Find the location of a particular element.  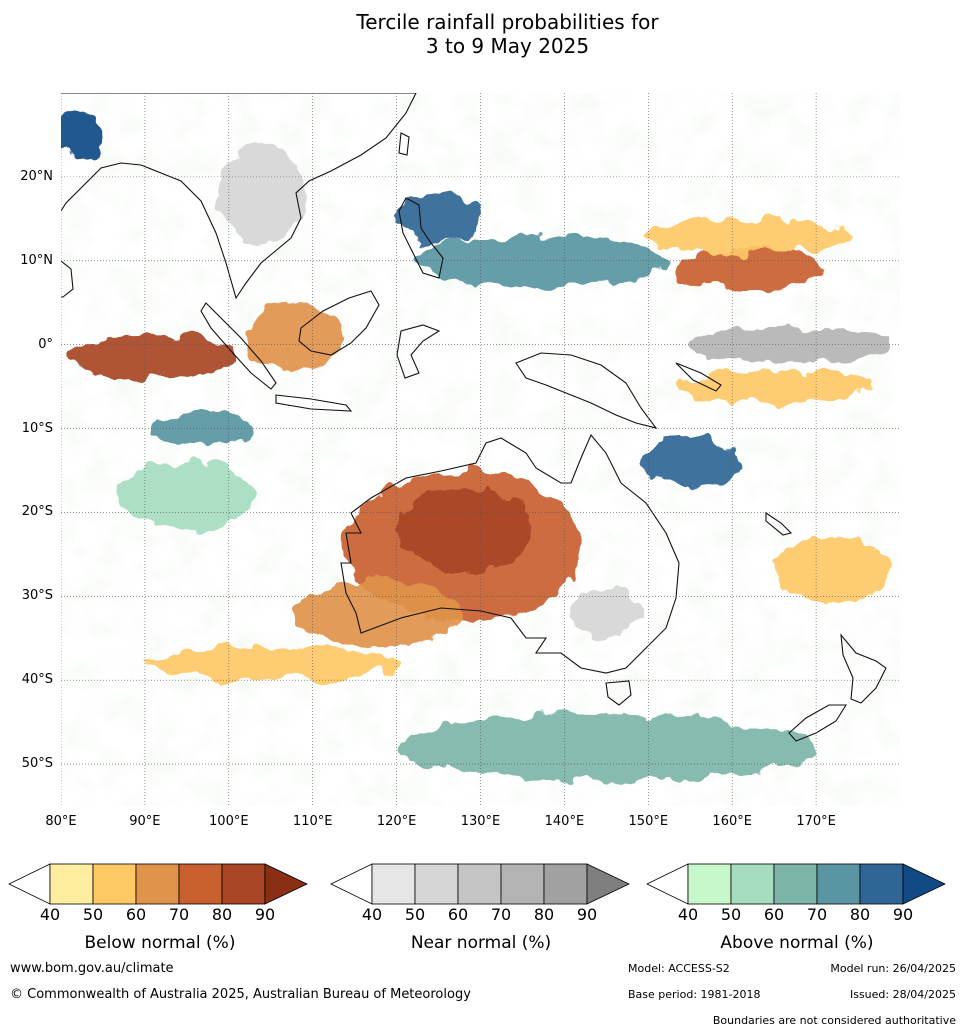

longitude-label: 120°E is located at coordinates (396, 821).